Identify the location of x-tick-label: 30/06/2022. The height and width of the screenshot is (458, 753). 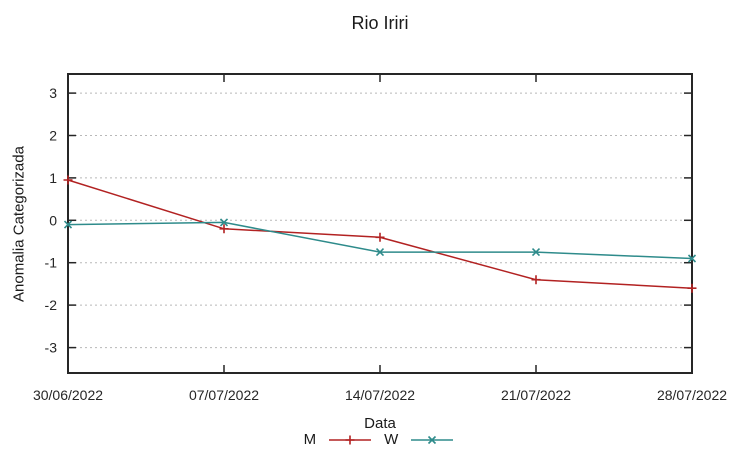
(68, 395).